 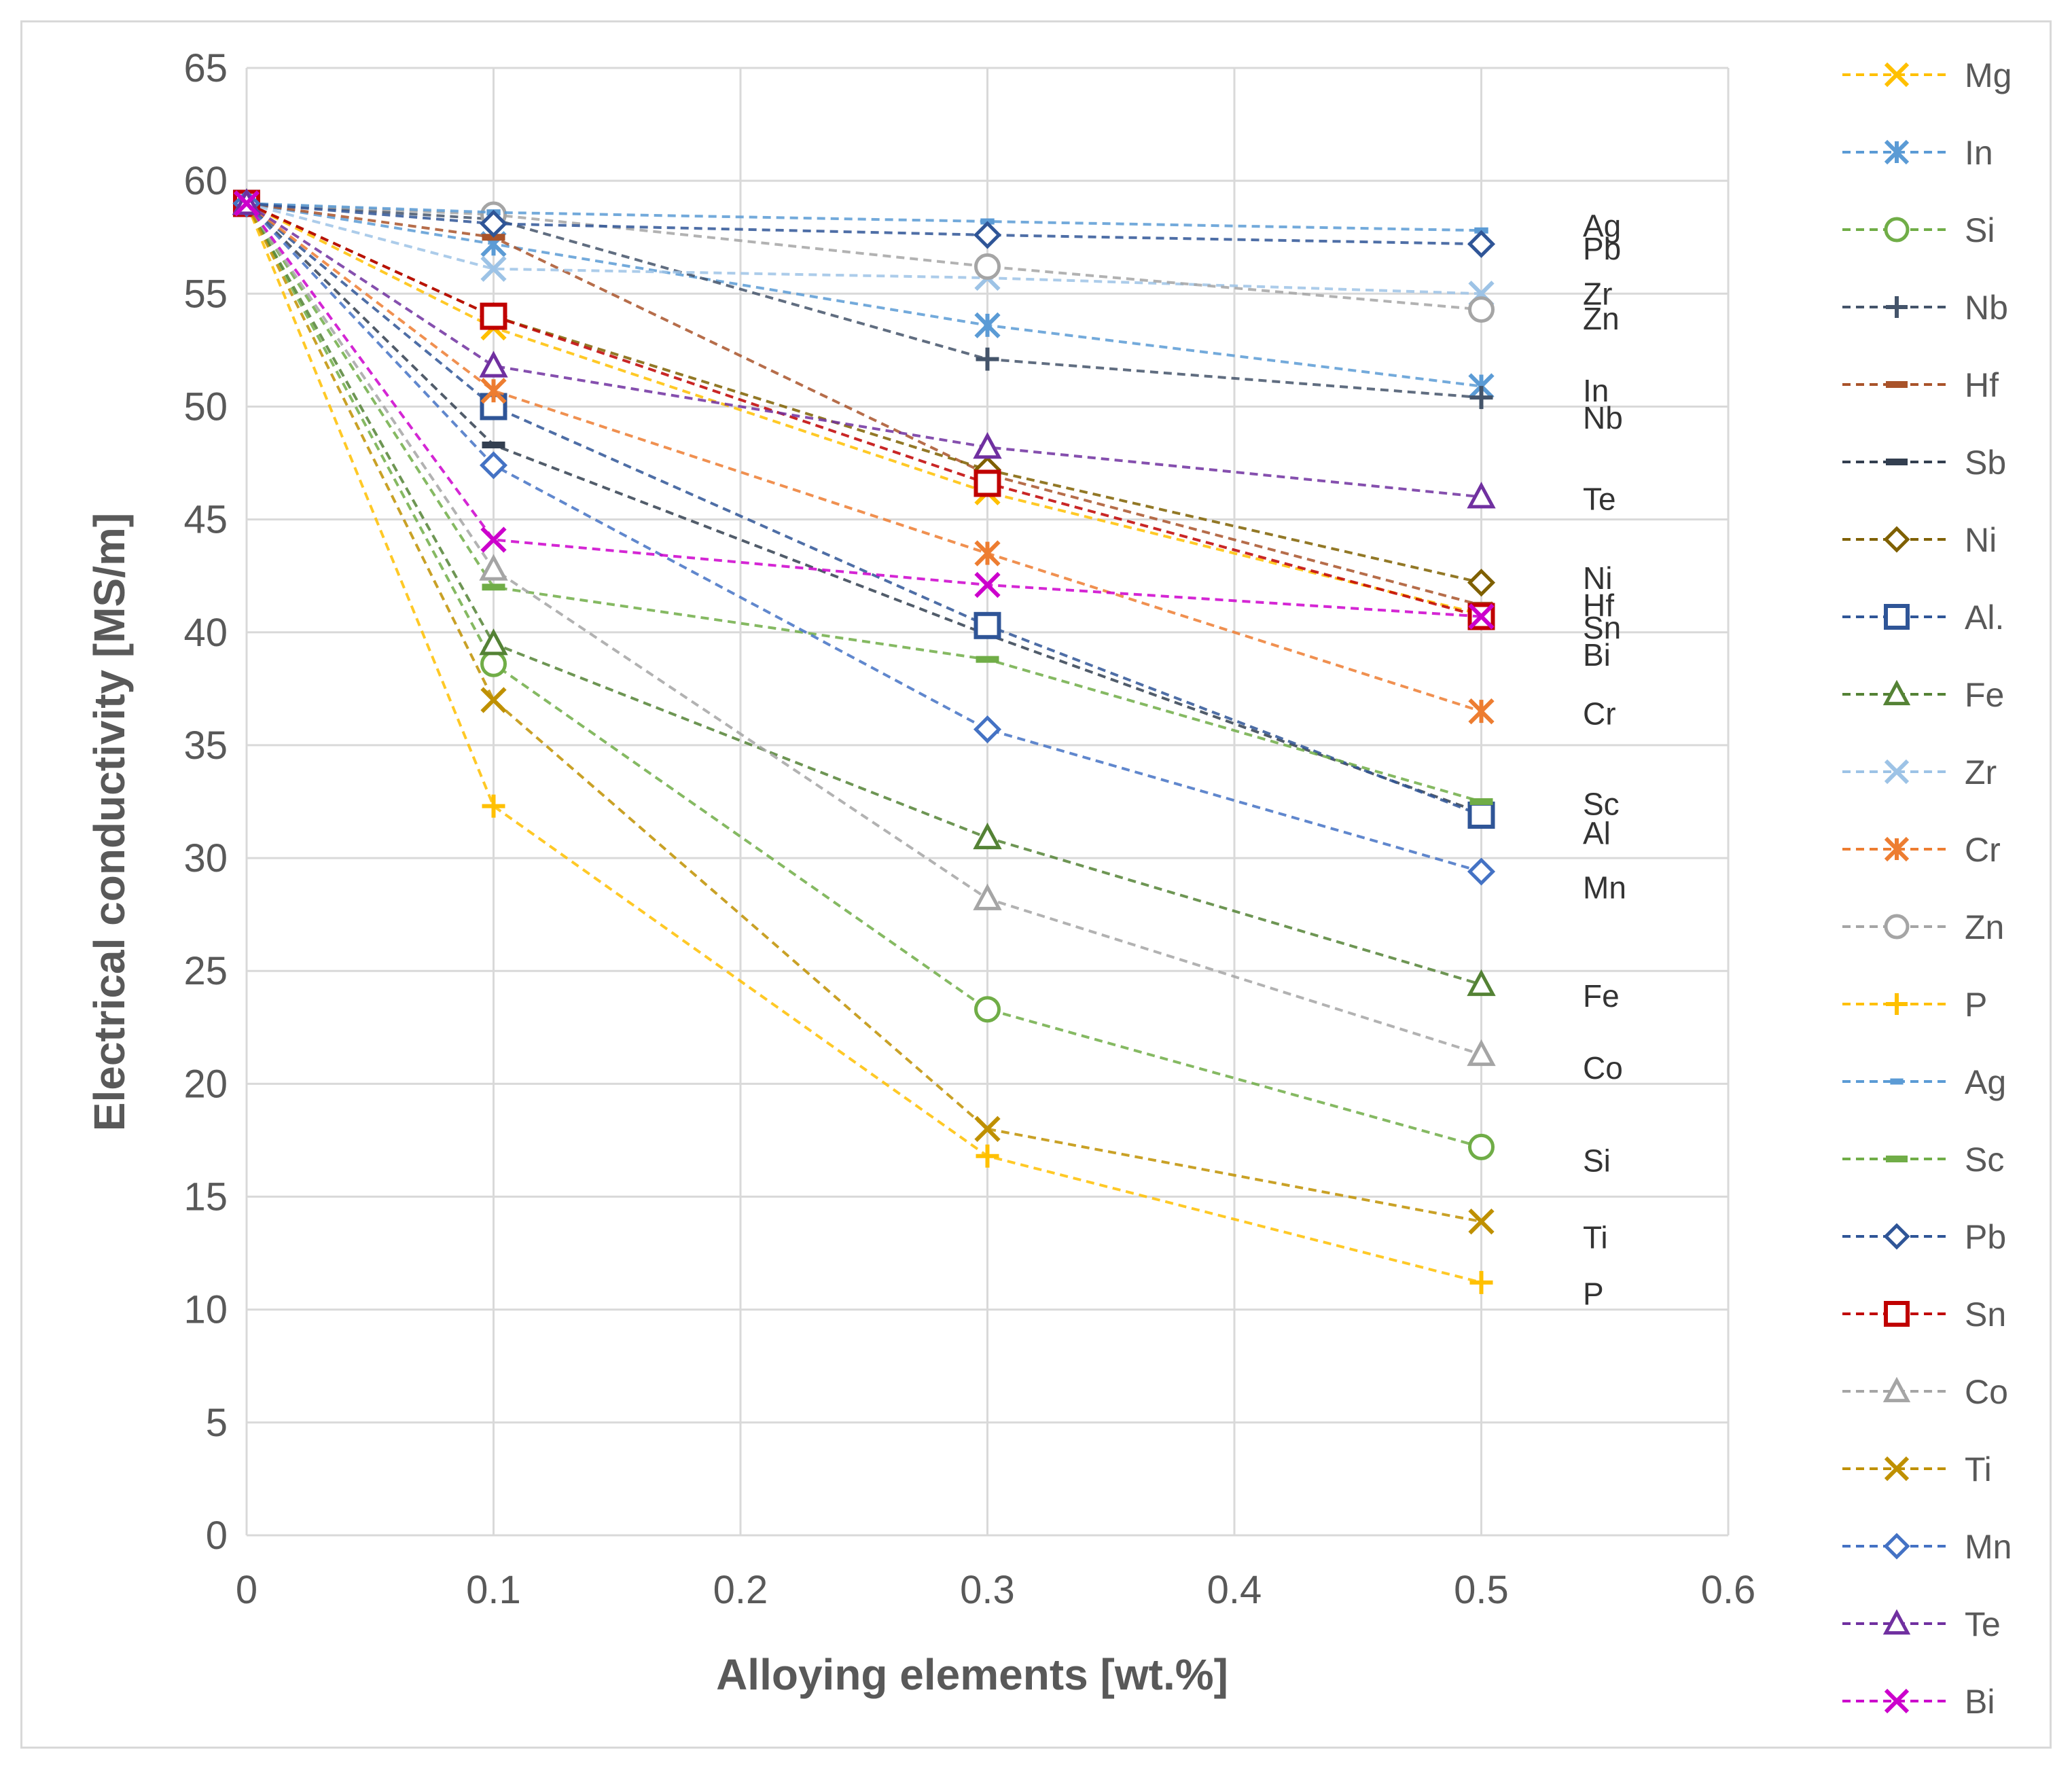 I want to click on data-point-p, so click(x=1481, y=1282).